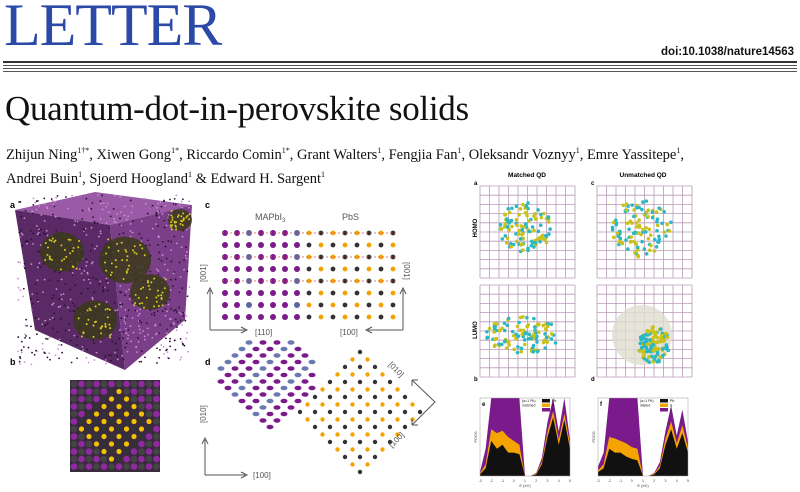  I want to click on panel-label-a: a, so click(476, 184).